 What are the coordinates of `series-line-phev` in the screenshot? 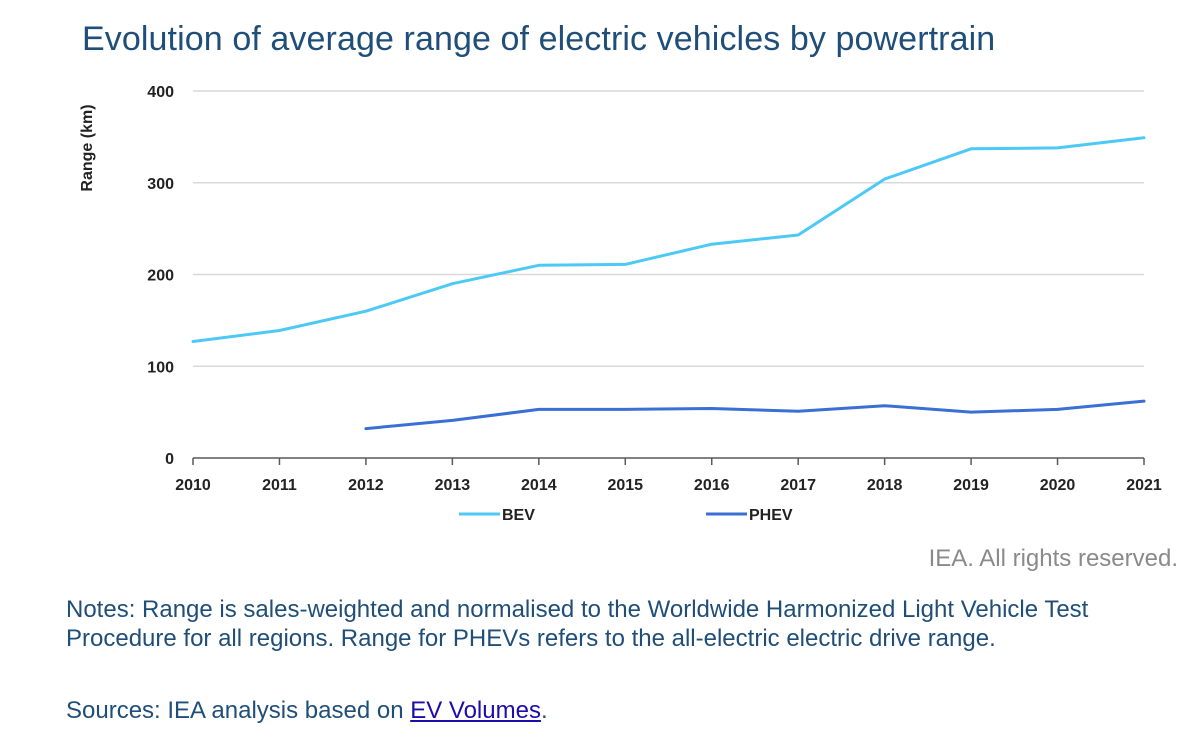 It's located at (755, 415).